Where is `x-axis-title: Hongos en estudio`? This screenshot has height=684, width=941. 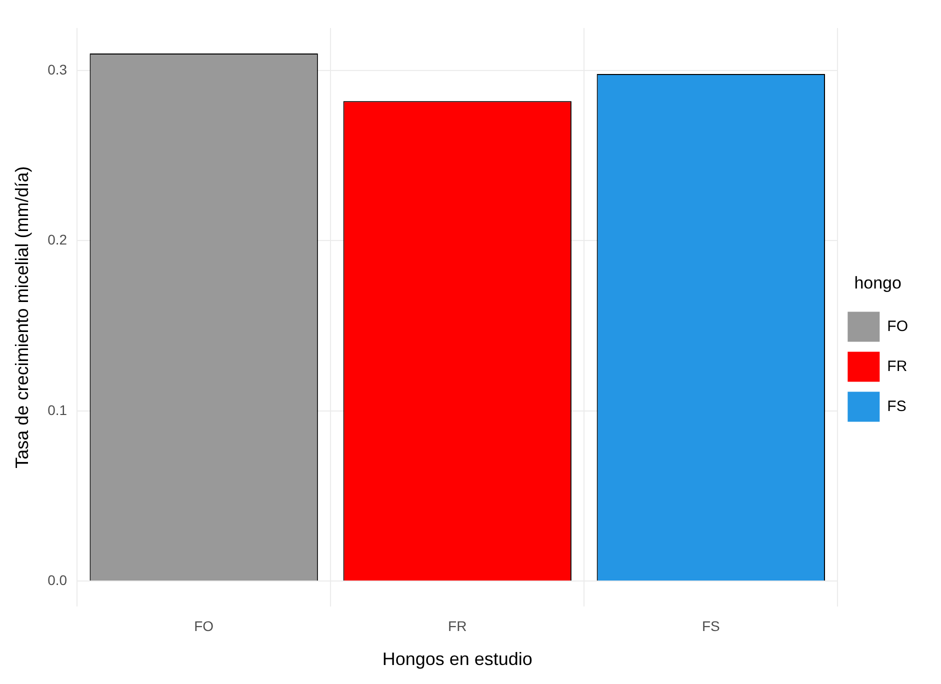 x-axis-title: Hongos en estudio is located at coordinates (457, 659).